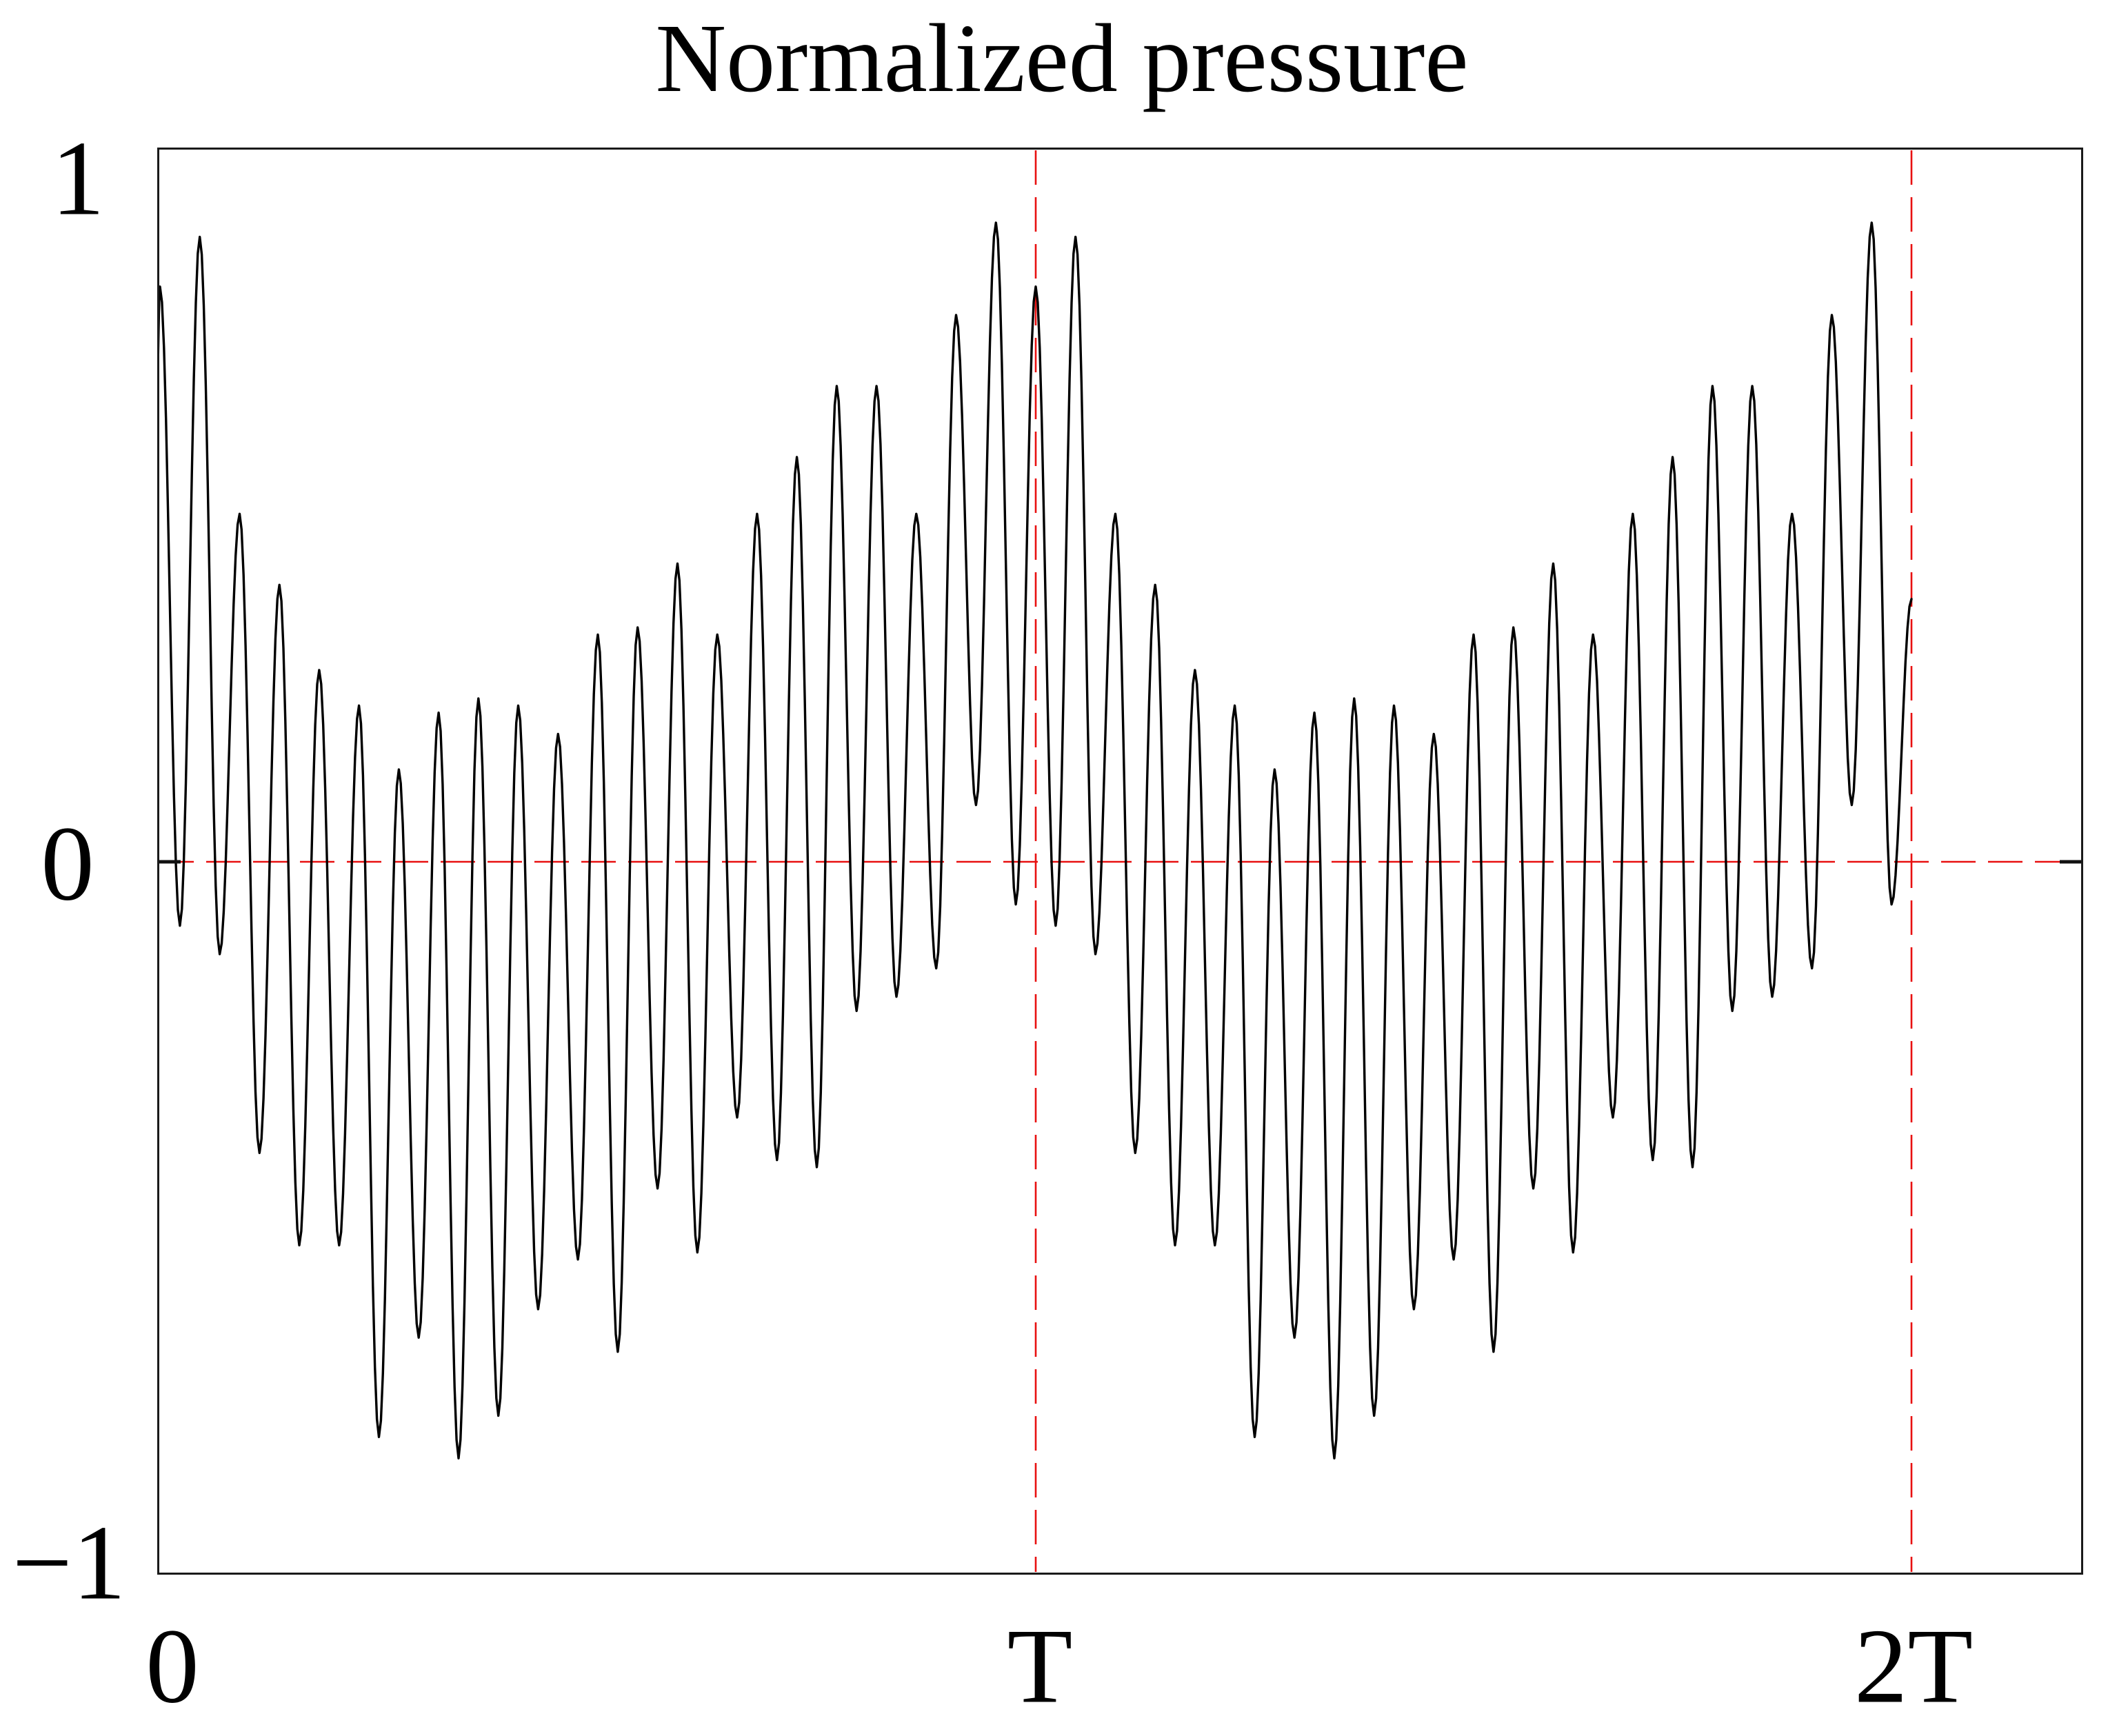 The height and width of the screenshot is (1736, 2128). I want to click on right-zero-tick, so click(2071, 862).